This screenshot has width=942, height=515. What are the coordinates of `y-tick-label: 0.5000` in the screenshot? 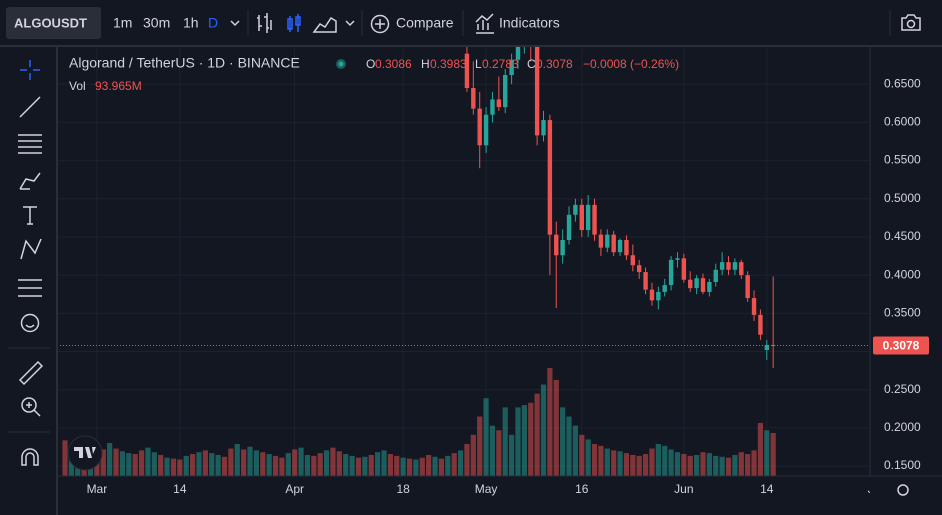 It's located at (902, 198).